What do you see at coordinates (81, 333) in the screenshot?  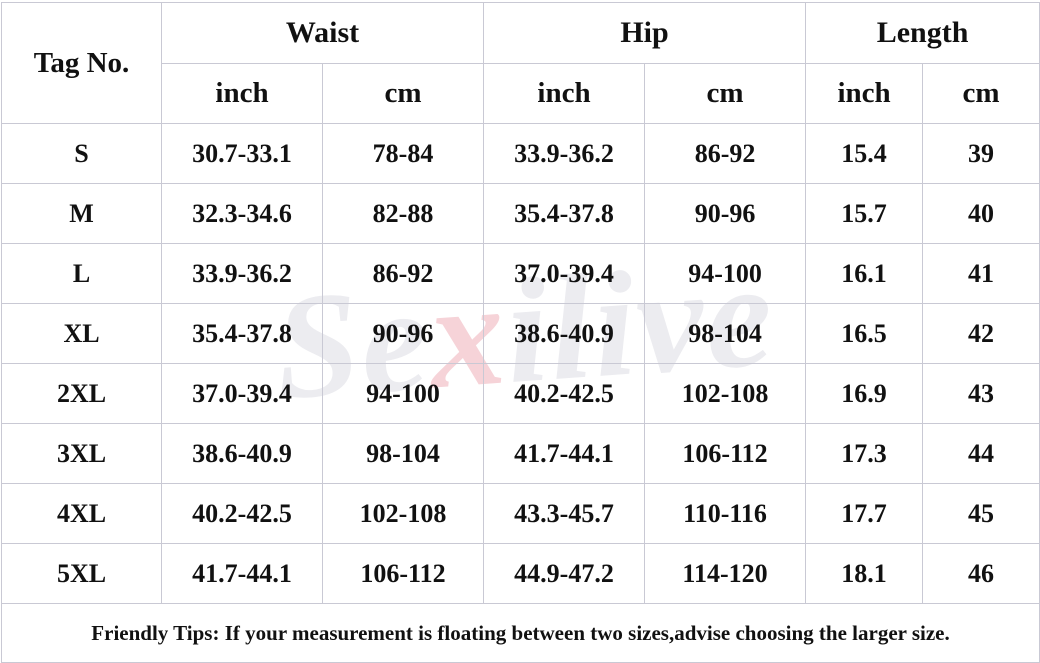 I see `tag-cell: XL` at bounding box center [81, 333].